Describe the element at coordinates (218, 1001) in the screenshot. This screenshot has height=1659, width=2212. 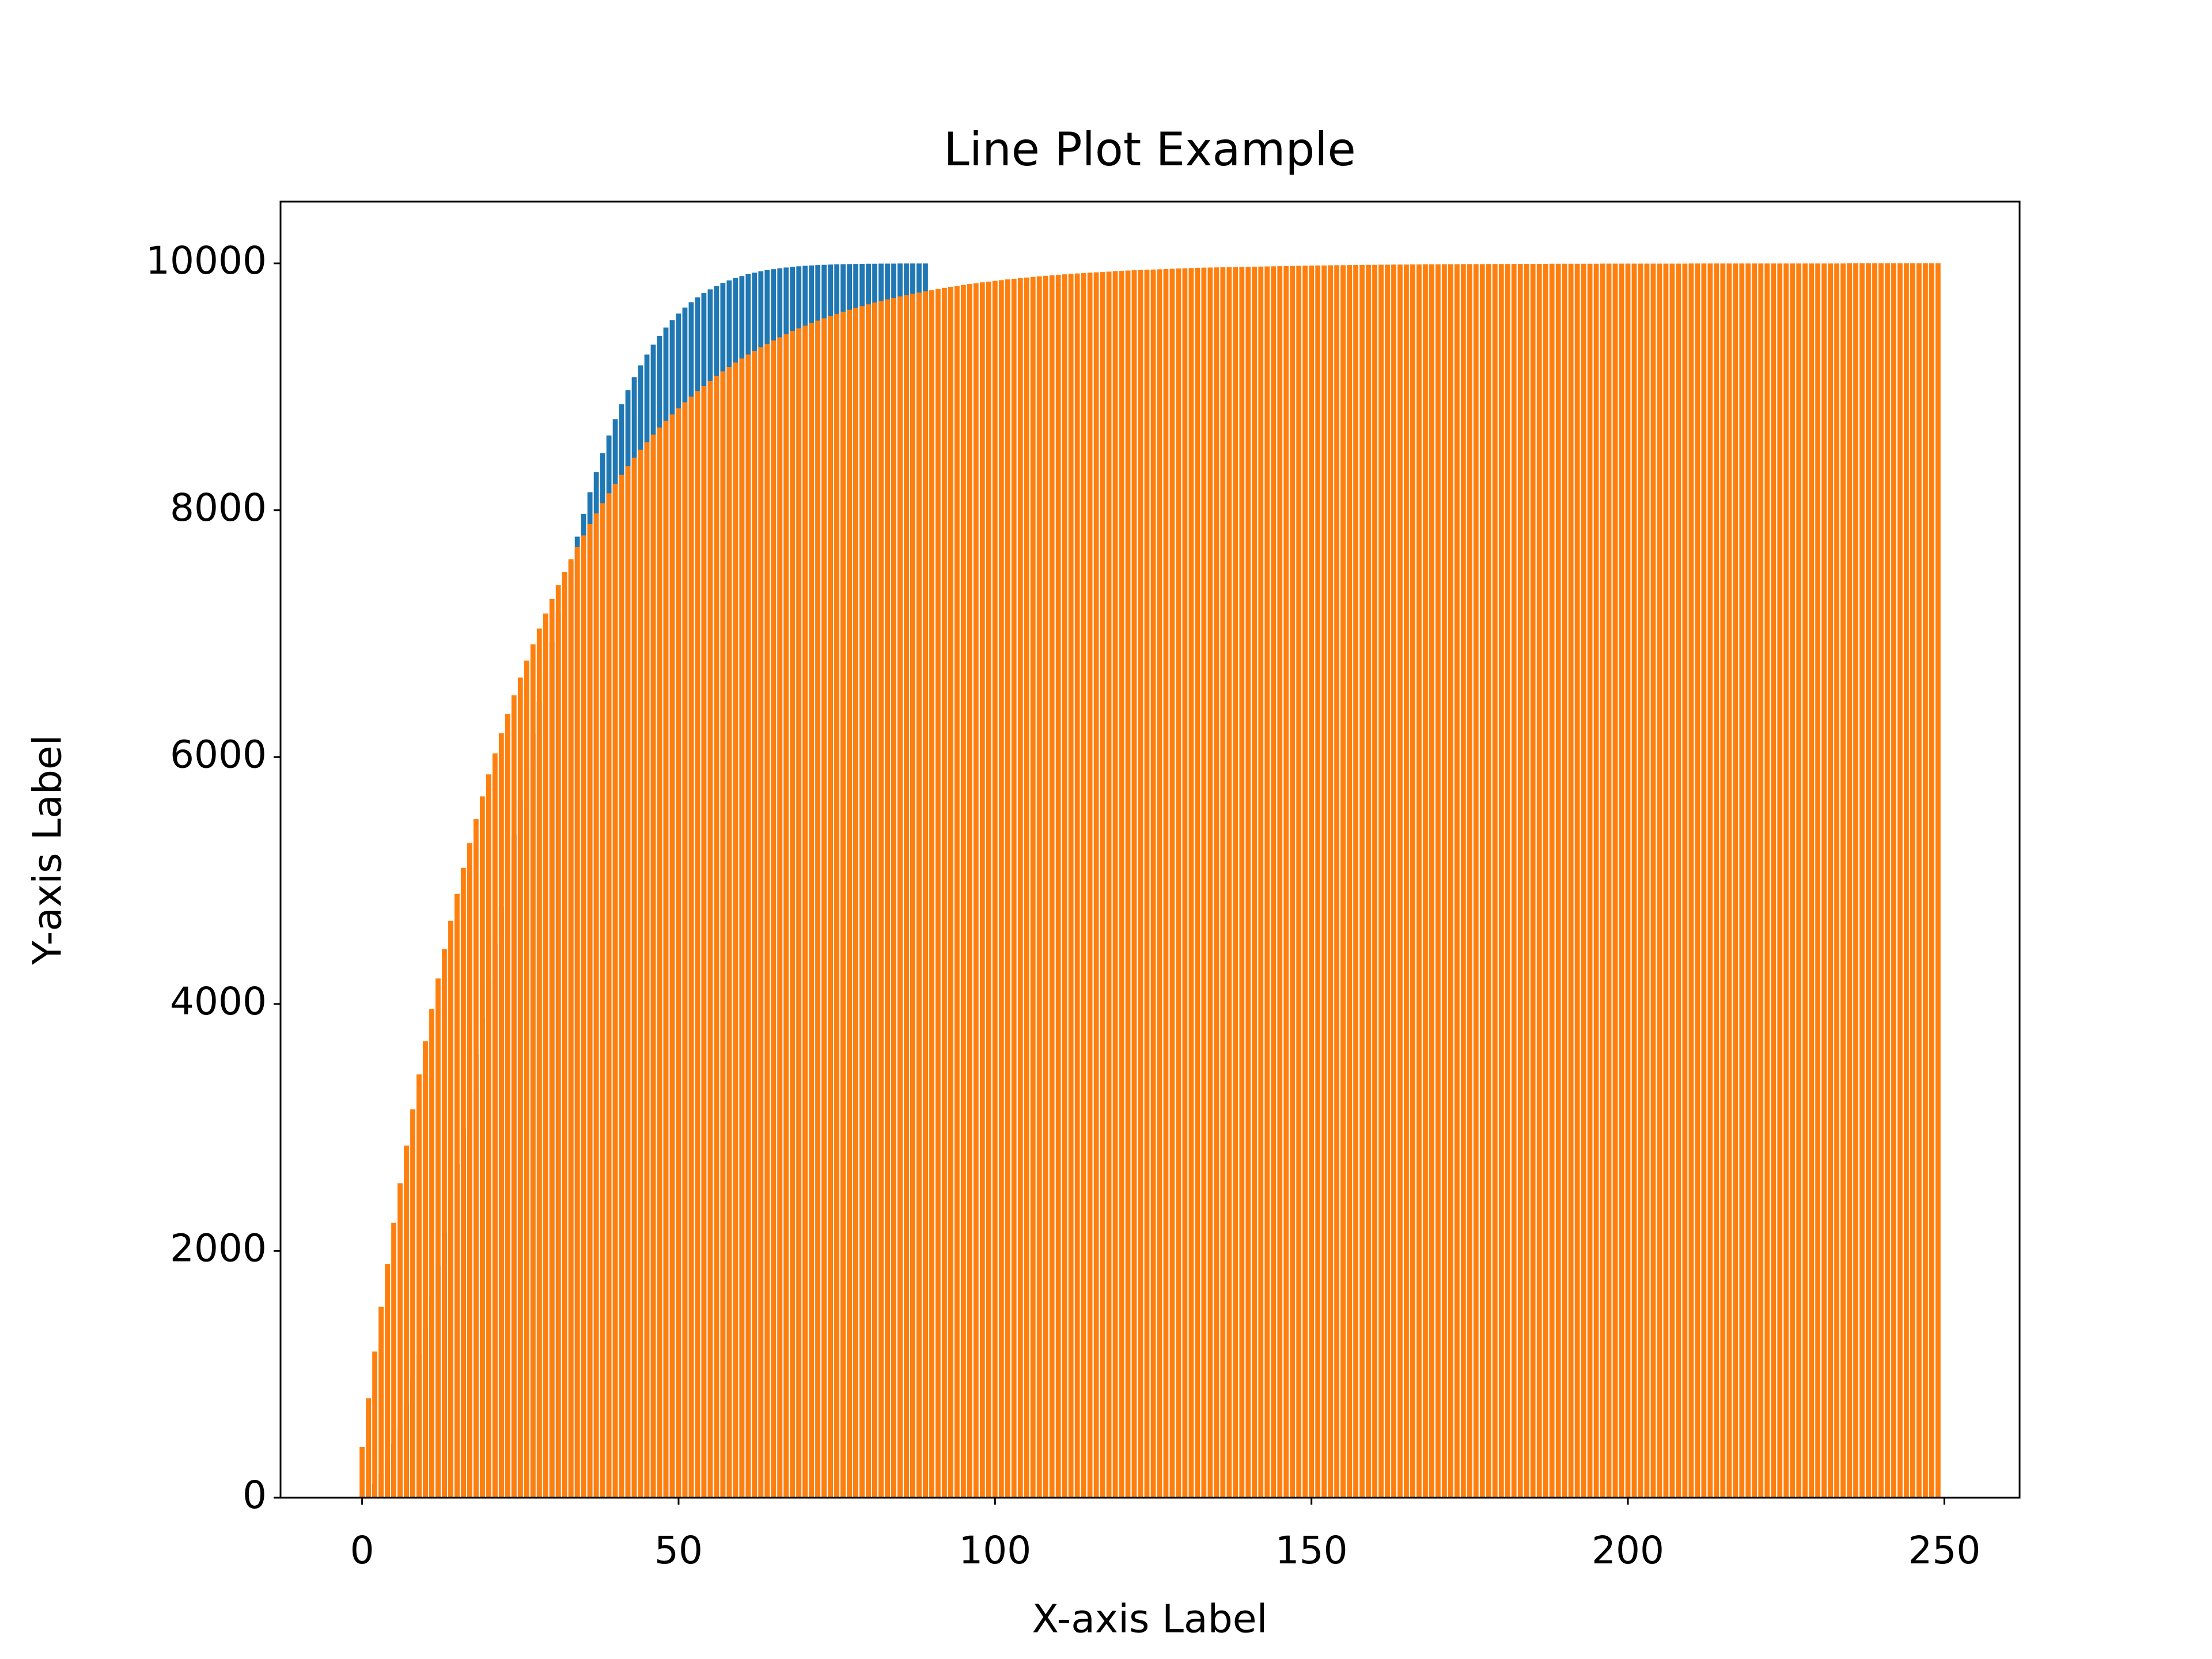
I see `y-tick-label: 4000` at that location.